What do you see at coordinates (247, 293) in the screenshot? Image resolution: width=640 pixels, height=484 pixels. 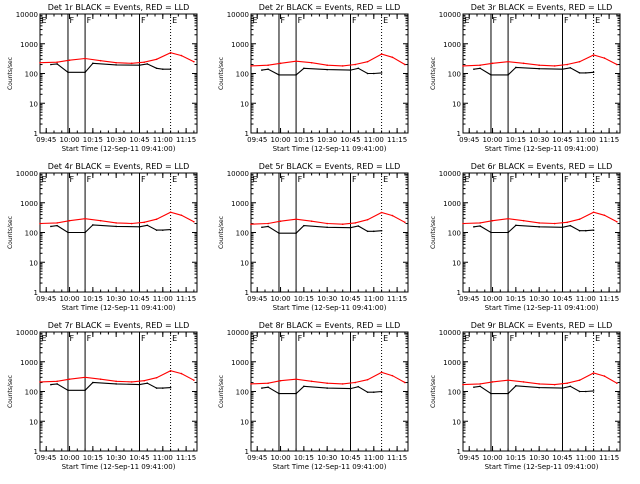 I see `y-tick-label: 1` at bounding box center [247, 293].